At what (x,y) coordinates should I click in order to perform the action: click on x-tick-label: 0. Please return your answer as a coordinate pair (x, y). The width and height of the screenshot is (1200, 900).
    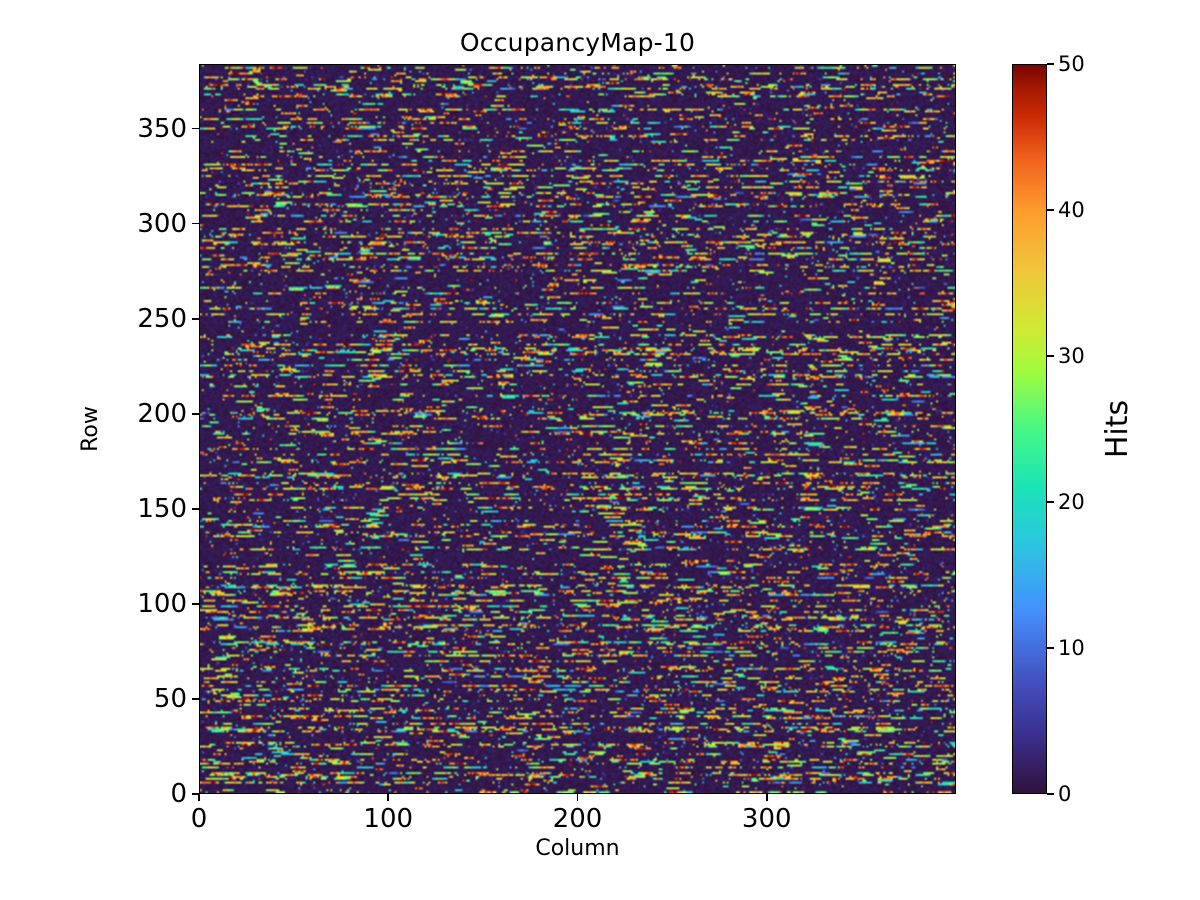
    Looking at the image, I should click on (199, 819).